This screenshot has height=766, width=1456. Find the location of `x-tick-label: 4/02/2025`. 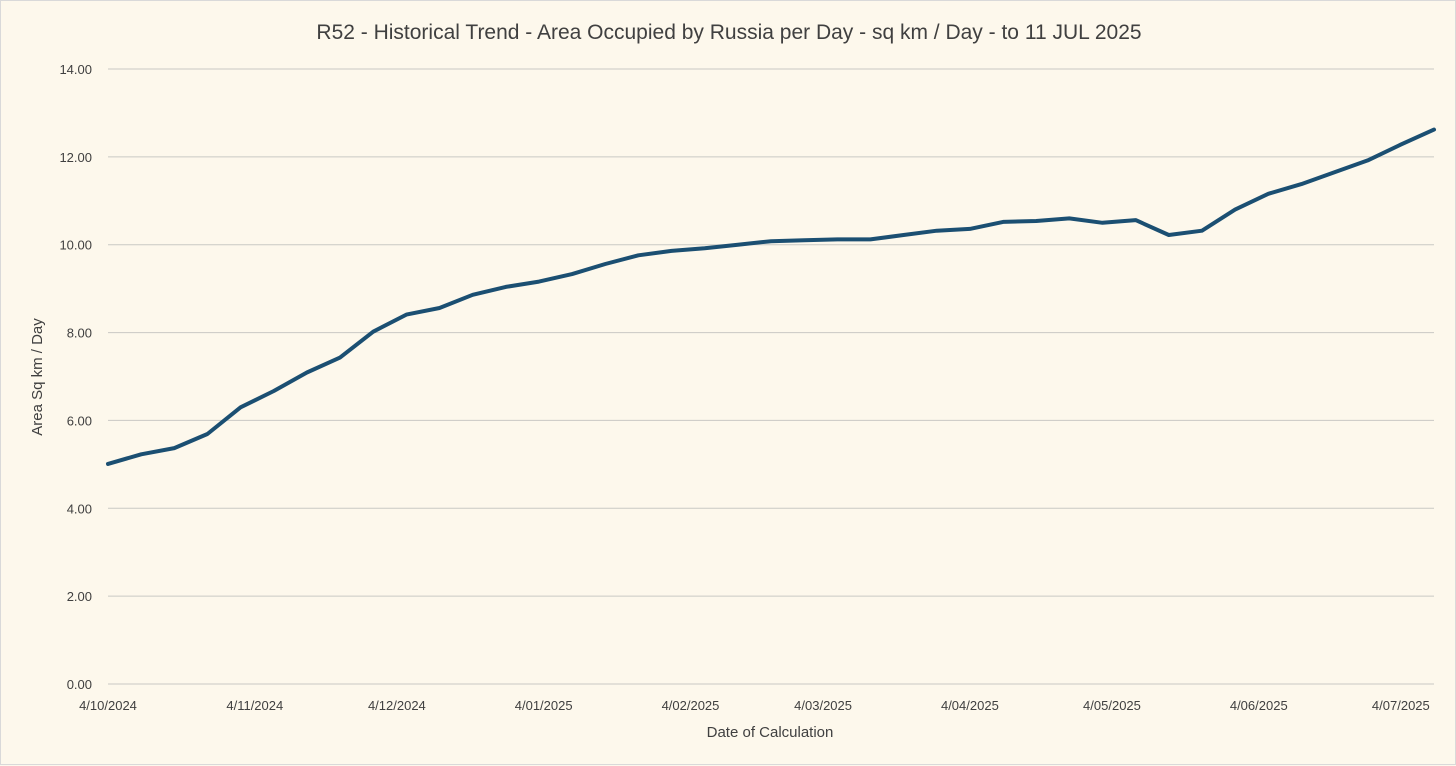

x-tick-label: 4/02/2025 is located at coordinates (691, 705).